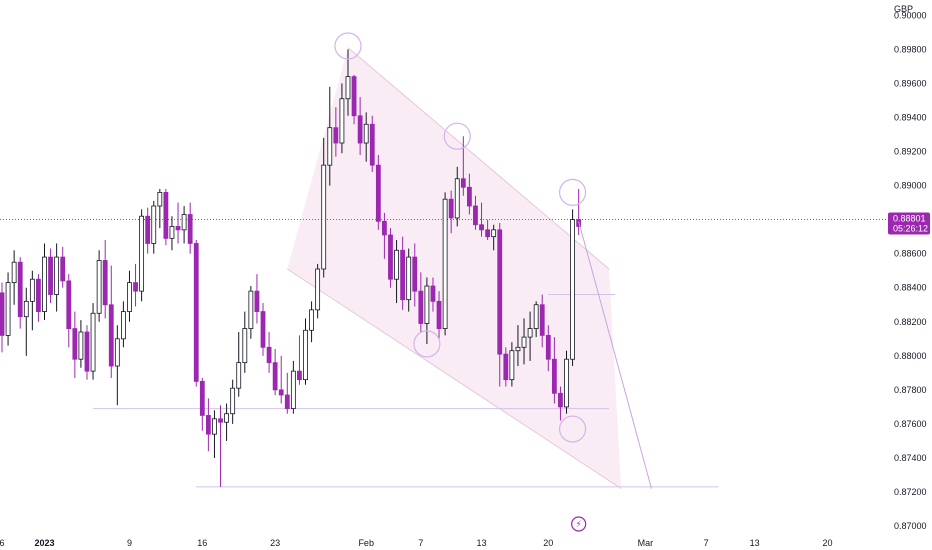  I want to click on time-axis: 6 2023 9 16 23 Feb 7 13 20 Mar 7 13 20, so click(416, 543).